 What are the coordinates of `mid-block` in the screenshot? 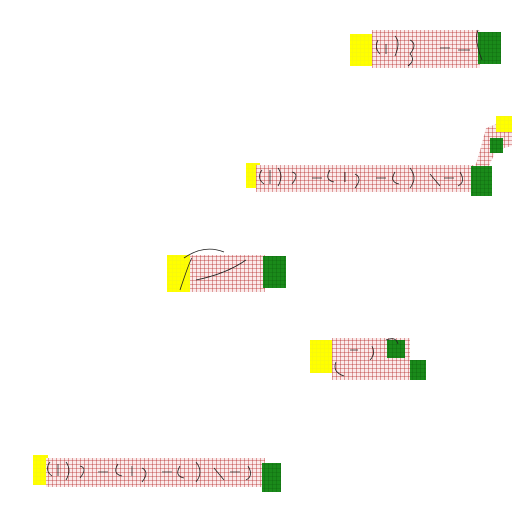 It's located at (396, 349).